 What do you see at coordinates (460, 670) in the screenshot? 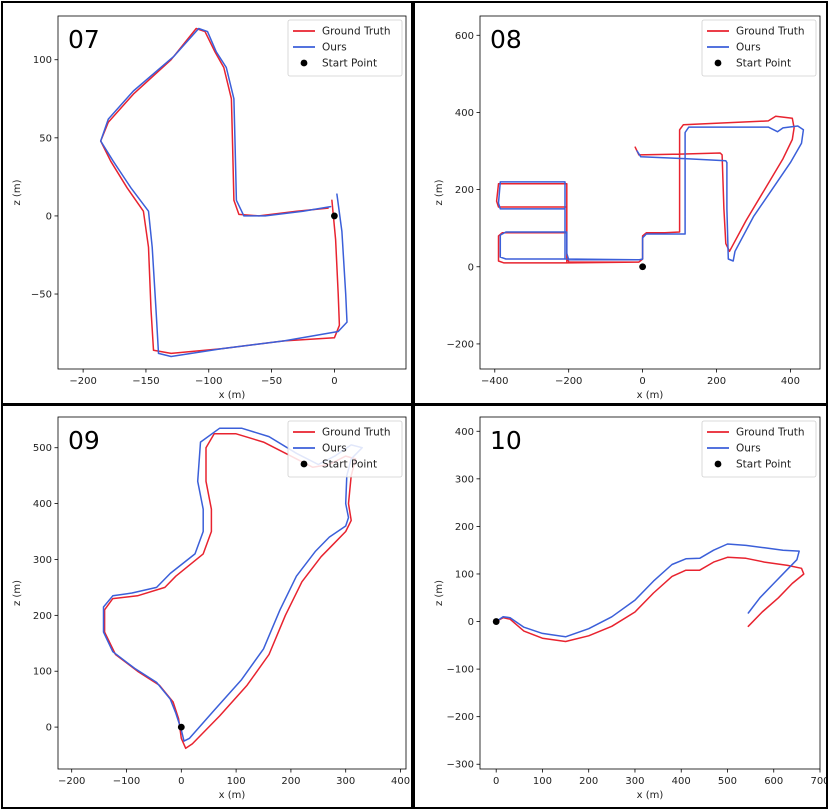
I see `y-tick-label: −100` at bounding box center [460, 670].